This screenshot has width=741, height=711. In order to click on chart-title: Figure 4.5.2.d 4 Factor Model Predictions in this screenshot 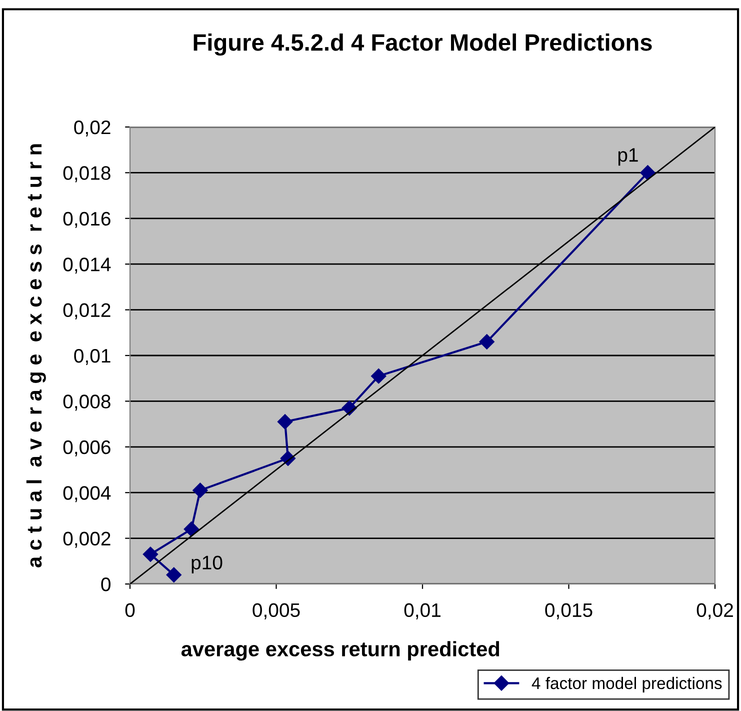, I will do `click(423, 45)`.